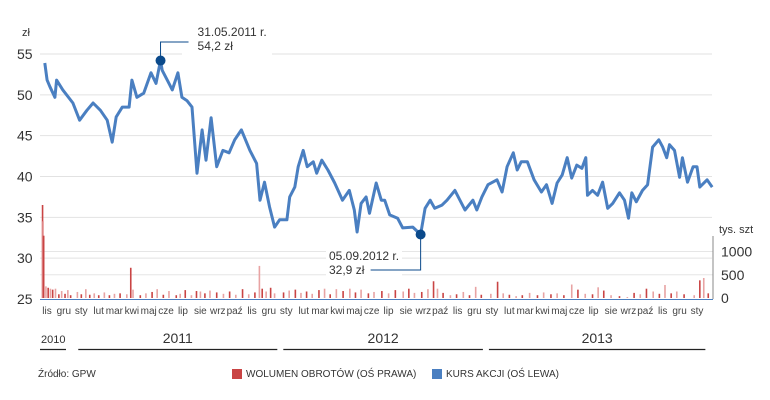 This screenshot has height=400, width=770. Describe the element at coordinates (53, 340) in the screenshot. I see `year-label: 2010` at that location.